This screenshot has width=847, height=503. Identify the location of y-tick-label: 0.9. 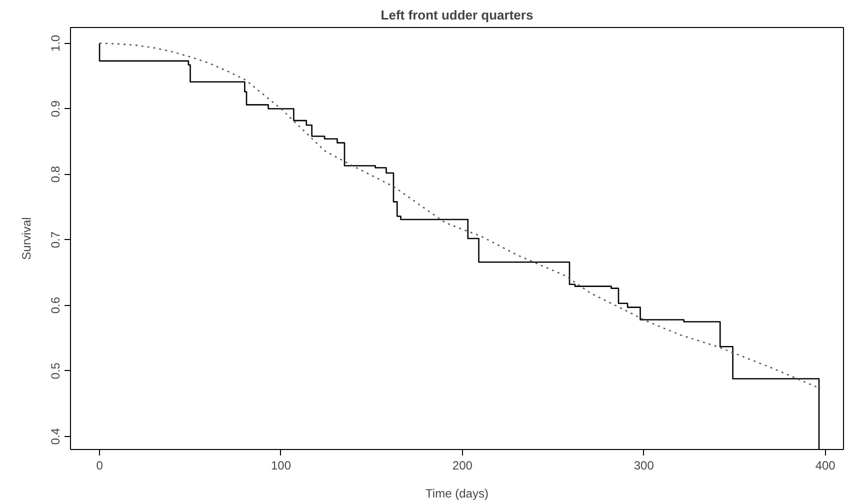
(55, 109).